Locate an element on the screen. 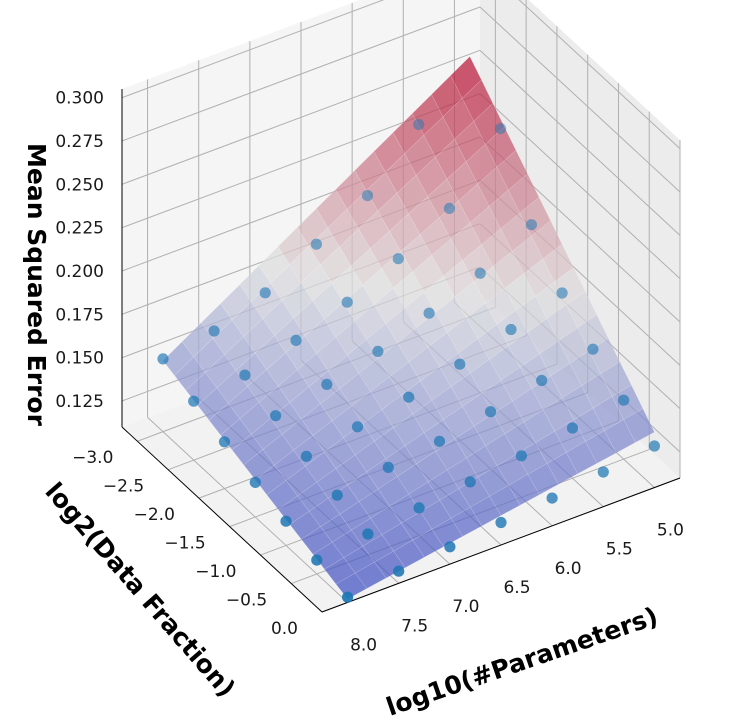 The height and width of the screenshot is (721, 748). x-tick-label: 7.5 is located at coordinates (414, 626).